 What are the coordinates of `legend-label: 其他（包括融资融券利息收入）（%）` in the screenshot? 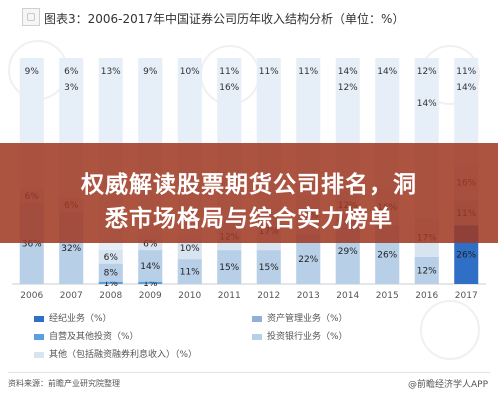 It's located at (123, 355).